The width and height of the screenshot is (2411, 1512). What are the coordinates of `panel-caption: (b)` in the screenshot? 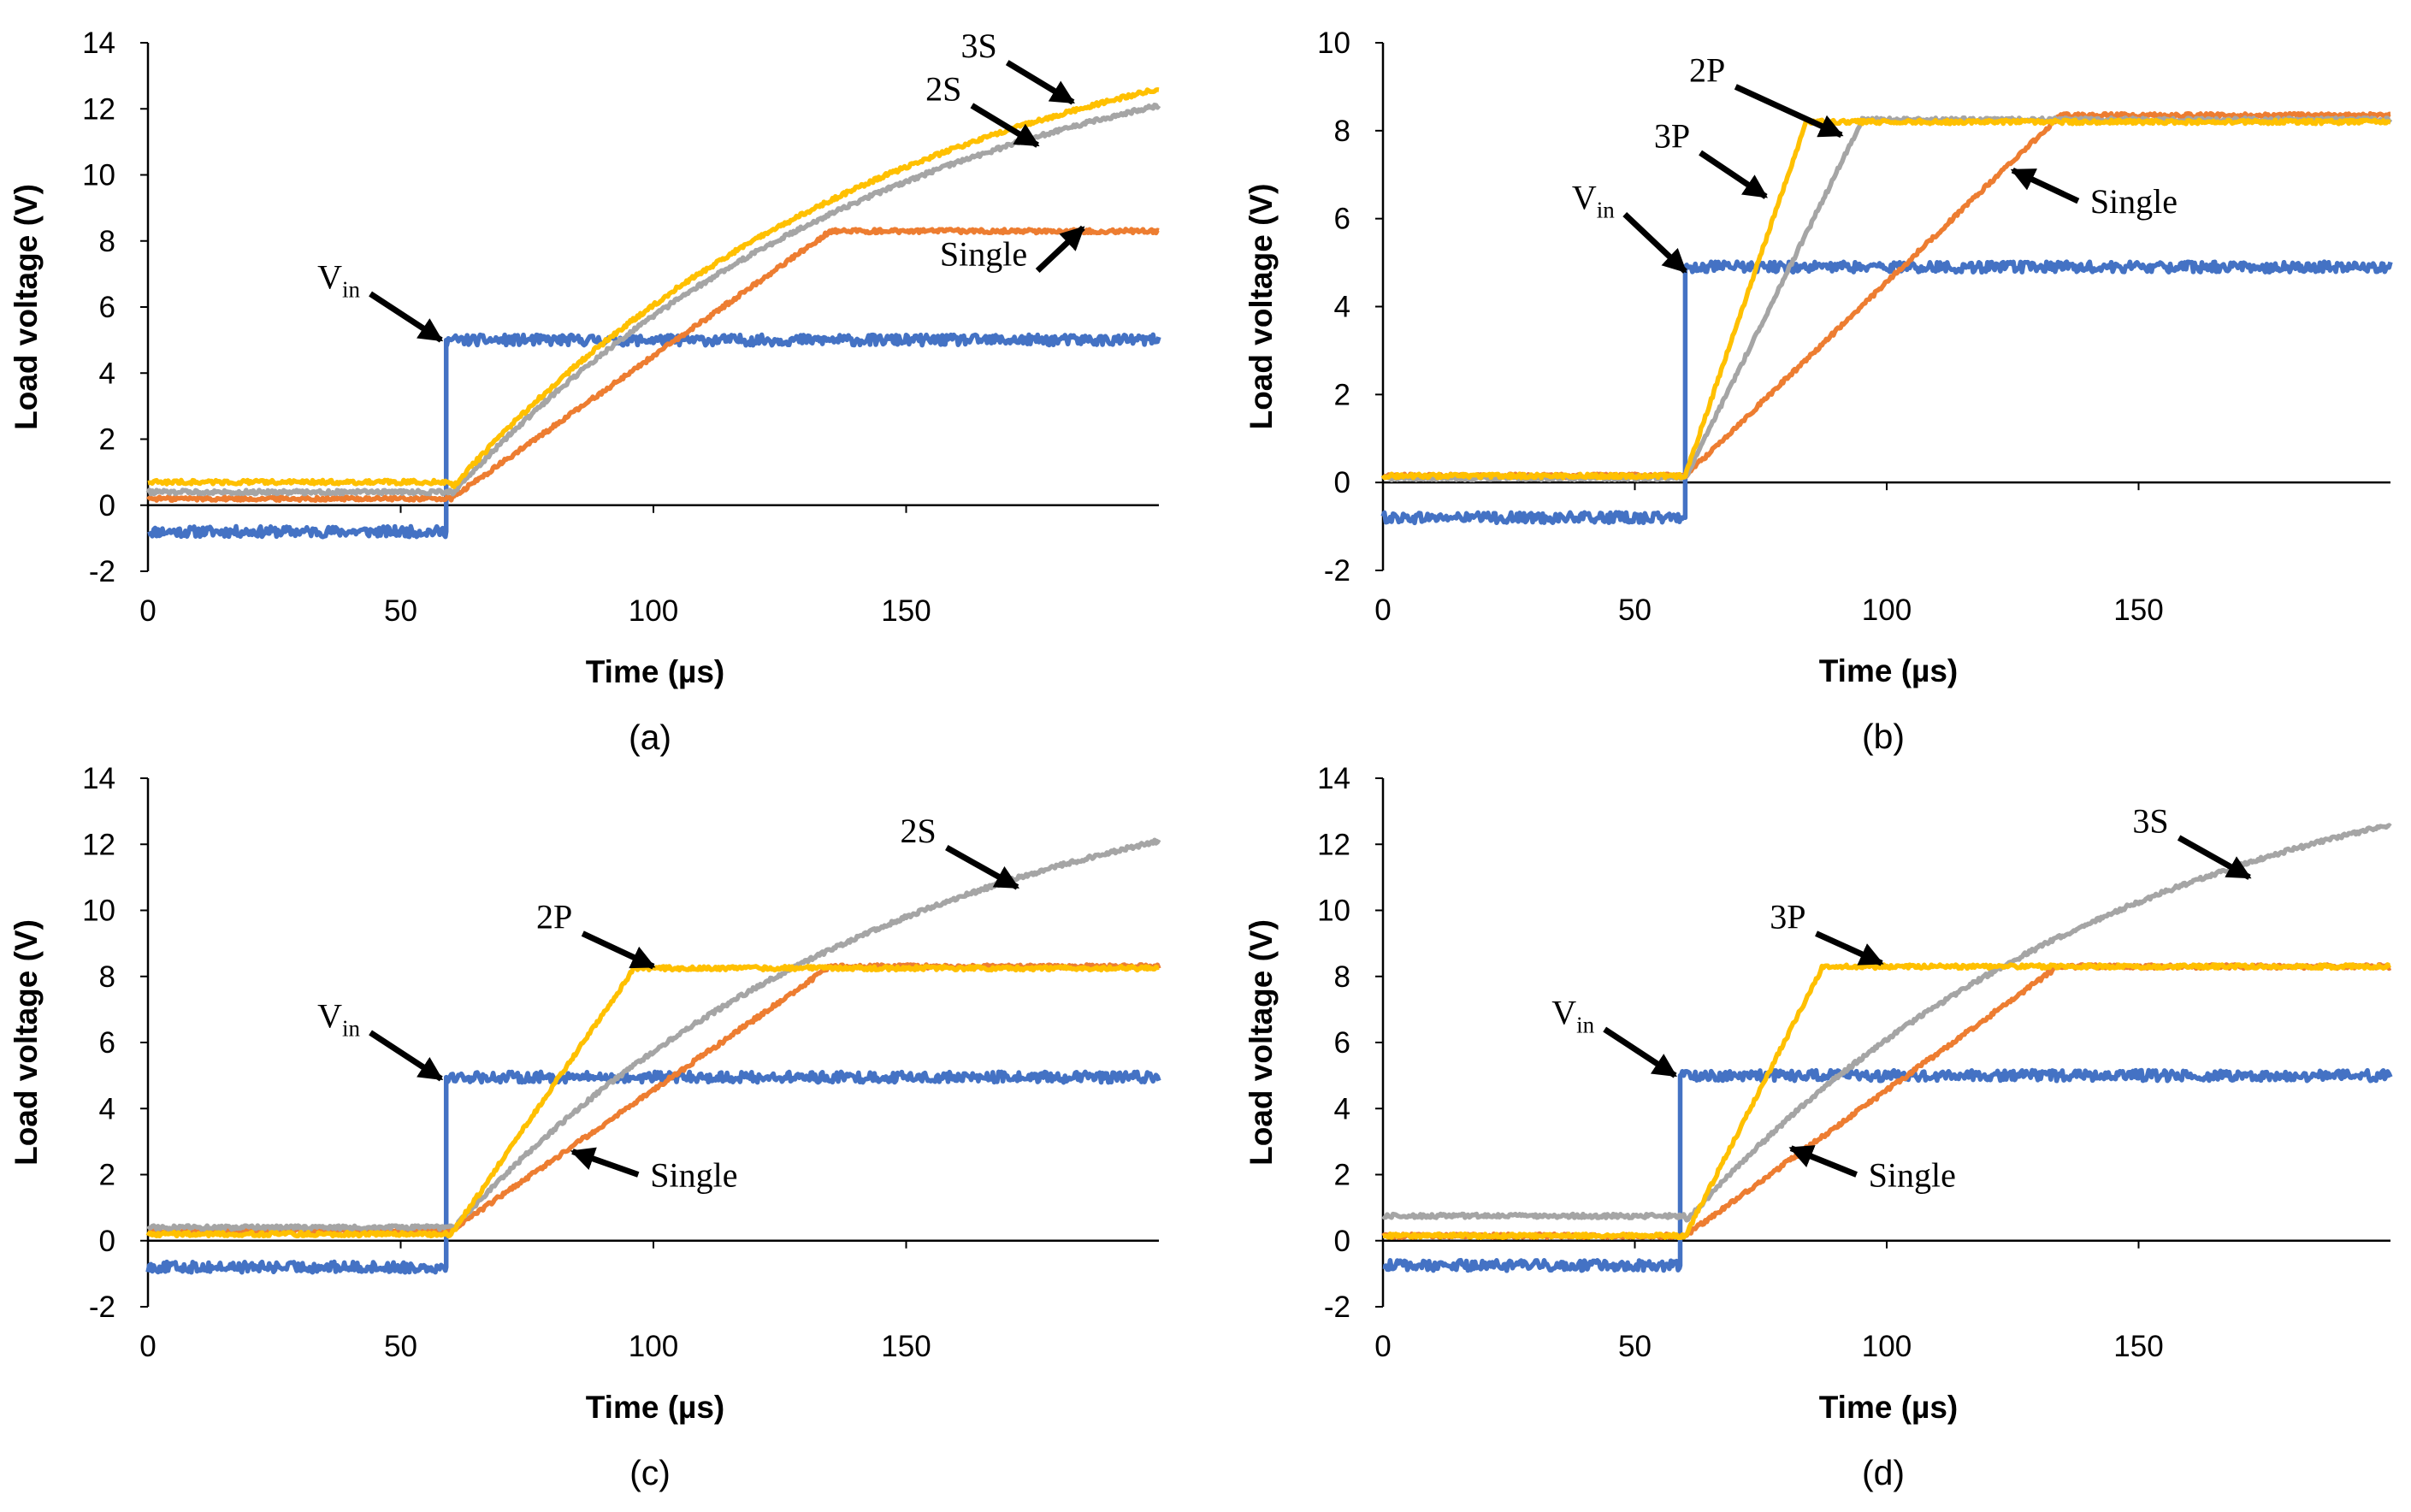 It's located at (1883, 736).